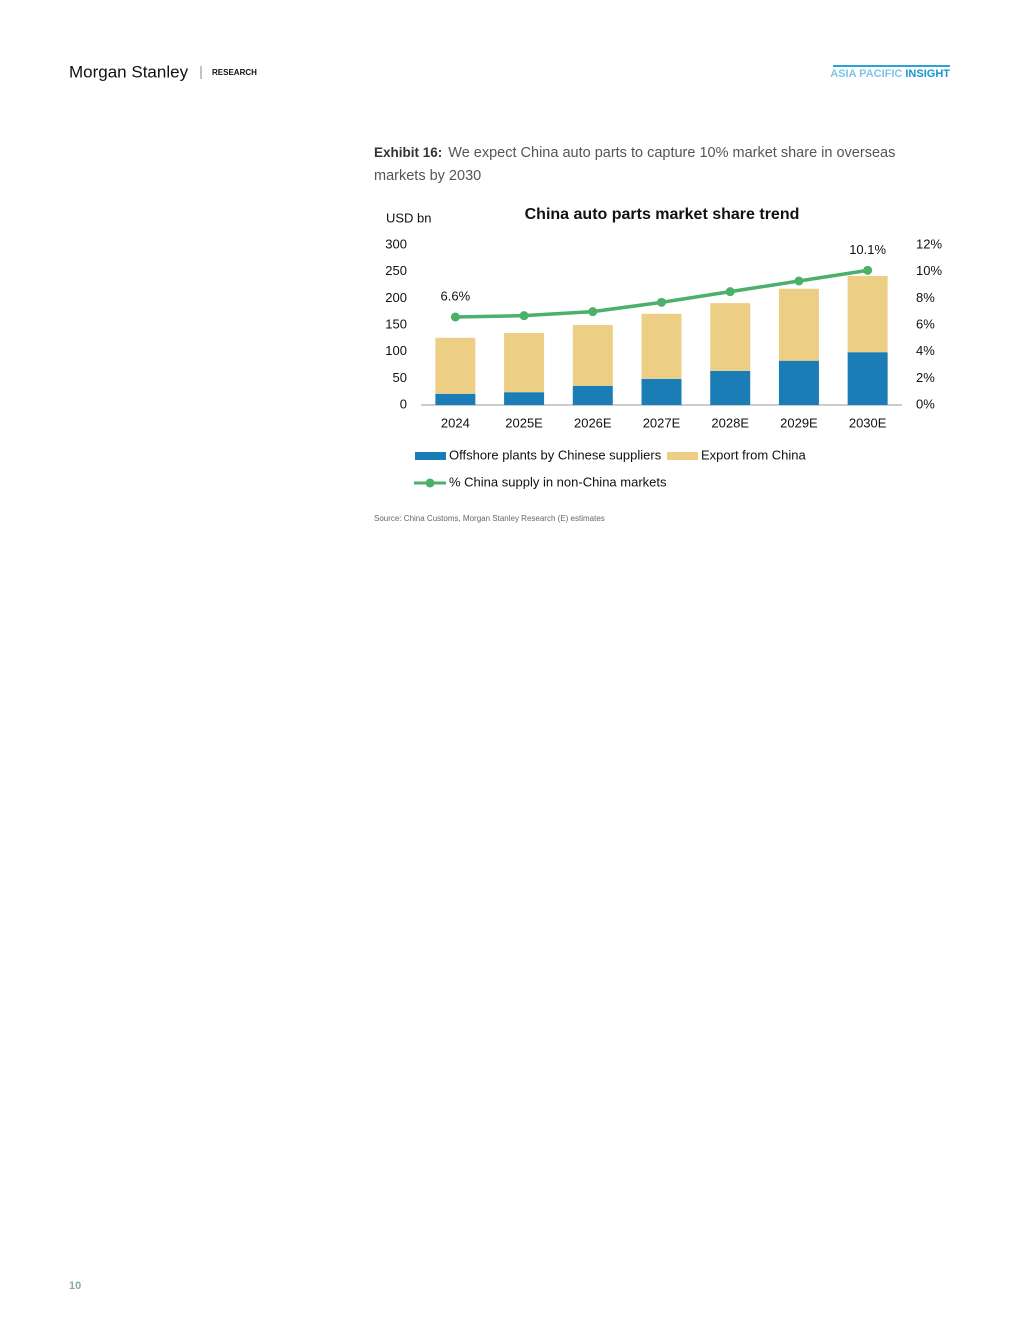 This screenshot has height=1320, width=1020. Describe the element at coordinates (754, 454) in the screenshot. I see `legend-label: Export from China` at that location.